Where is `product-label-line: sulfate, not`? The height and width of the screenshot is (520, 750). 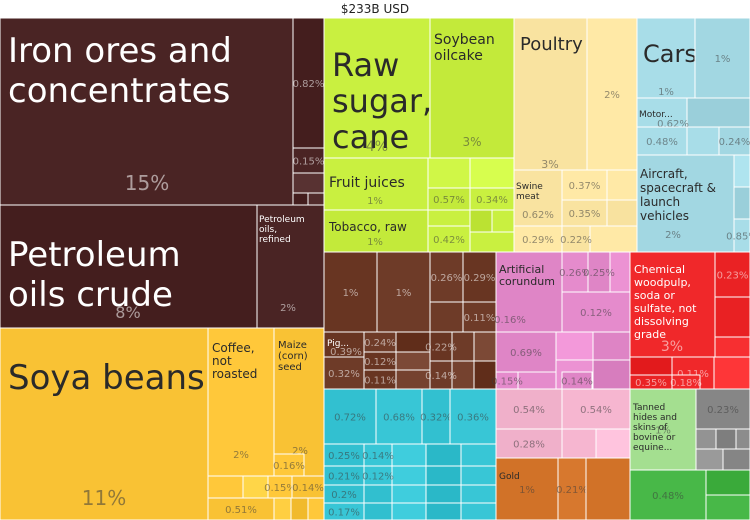
product-label-line: sulfate, not is located at coordinates (665, 308).